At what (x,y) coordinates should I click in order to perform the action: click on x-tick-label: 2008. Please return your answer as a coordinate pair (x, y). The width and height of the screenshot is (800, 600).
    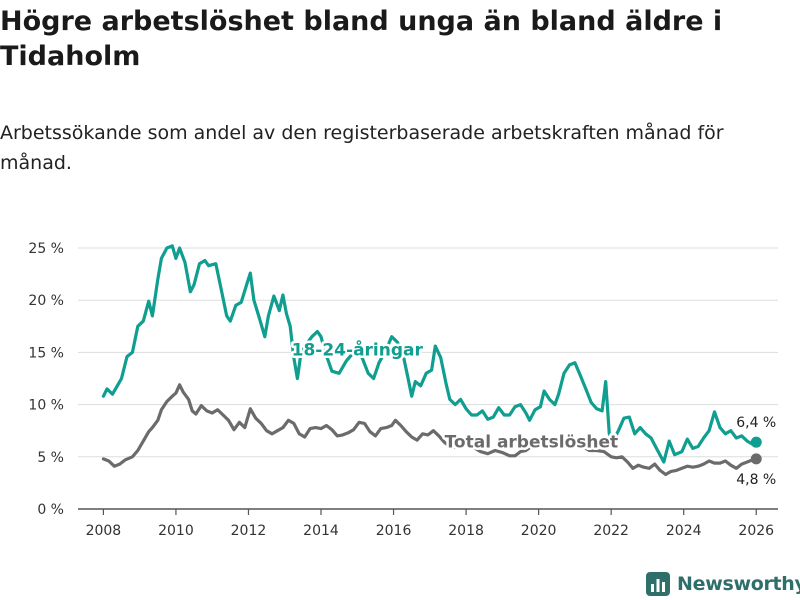
    Looking at the image, I should click on (104, 531).